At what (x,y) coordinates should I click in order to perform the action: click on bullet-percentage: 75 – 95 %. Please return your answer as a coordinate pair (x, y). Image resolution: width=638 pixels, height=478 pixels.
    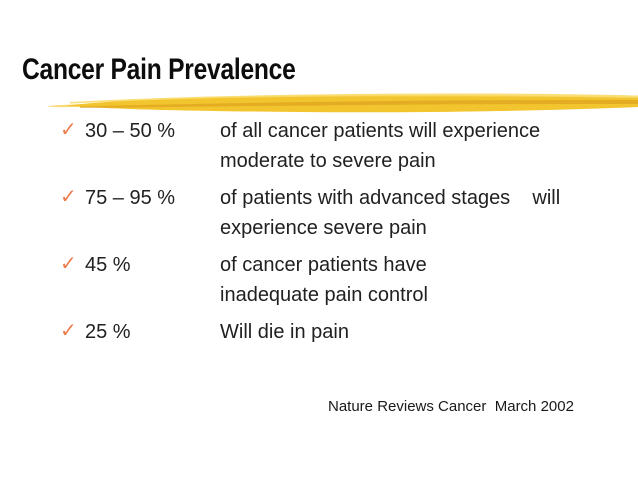
    Looking at the image, I should click on (130, 198).